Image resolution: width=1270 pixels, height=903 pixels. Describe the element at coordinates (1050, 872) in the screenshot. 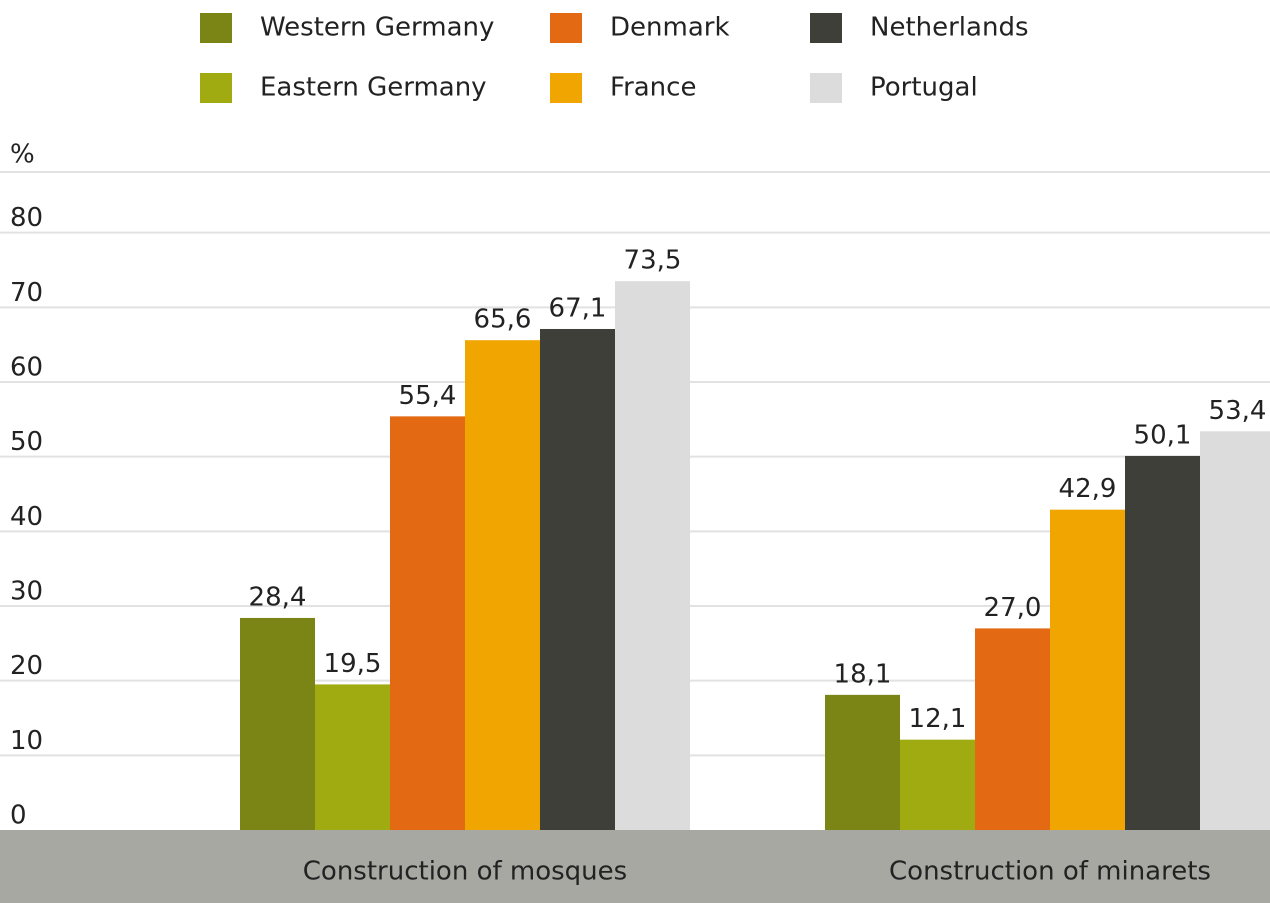

I see `x-tick-label: Construction of minarets` at that location.